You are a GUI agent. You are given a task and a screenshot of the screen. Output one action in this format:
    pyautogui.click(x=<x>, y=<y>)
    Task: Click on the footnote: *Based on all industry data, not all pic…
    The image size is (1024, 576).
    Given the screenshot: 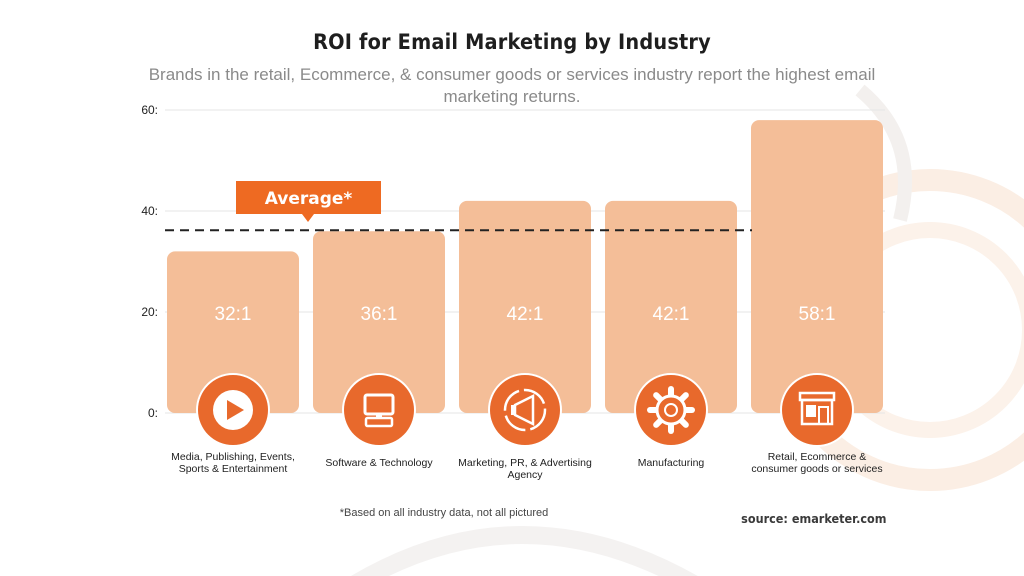 What is the action you would take?
    pyautogui.click(x=444, y=513)
    